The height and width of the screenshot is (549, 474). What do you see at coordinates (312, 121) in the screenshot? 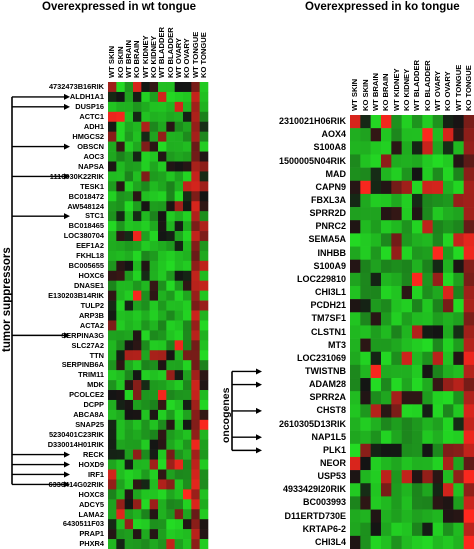
I see `r-gene-label: 2310021H06RIK` at bounding box center [312, 121].